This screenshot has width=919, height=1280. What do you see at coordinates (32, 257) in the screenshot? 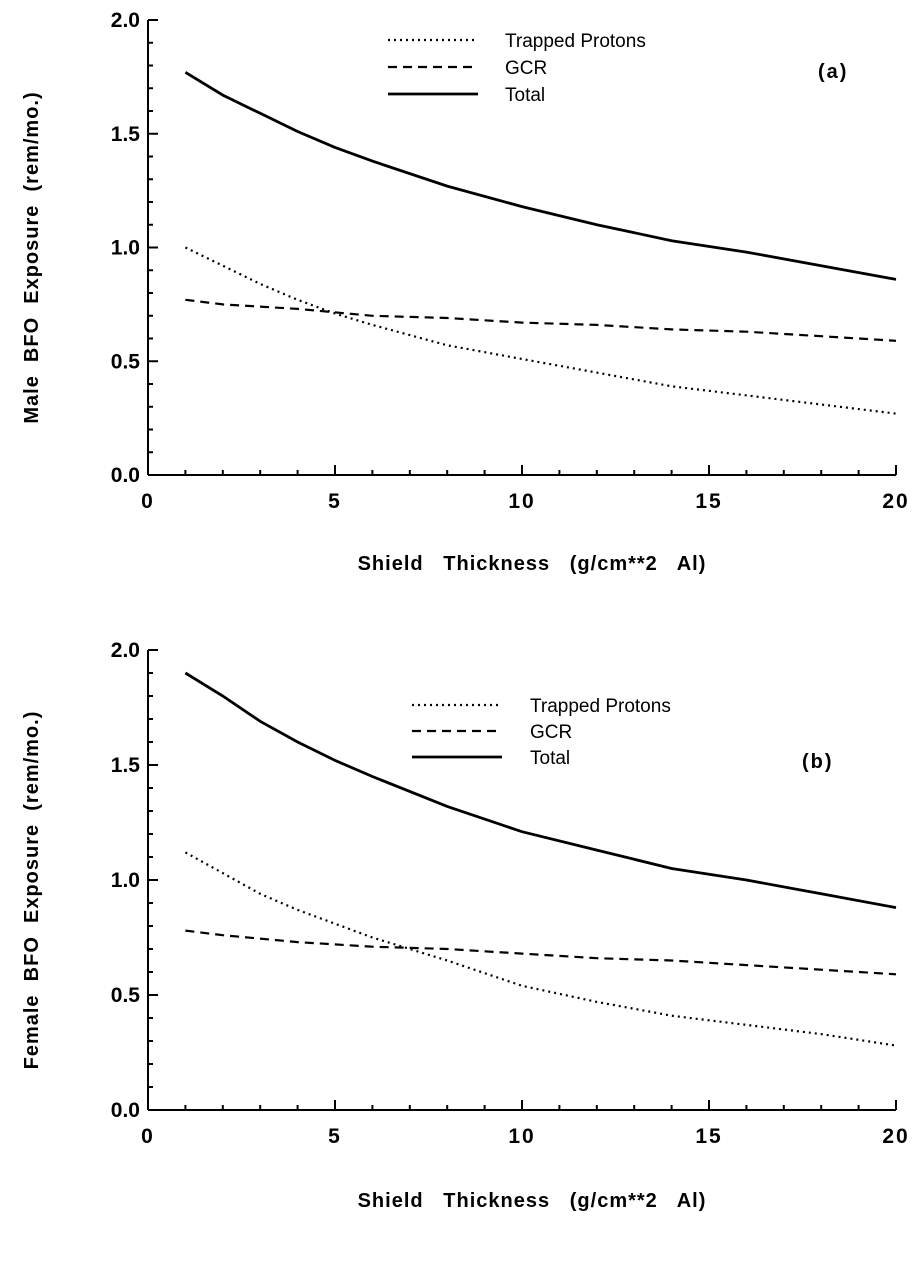
I see `y-axis-label: Male BFO Exposure (rem/mo.)` at bounding box center [32, 257].